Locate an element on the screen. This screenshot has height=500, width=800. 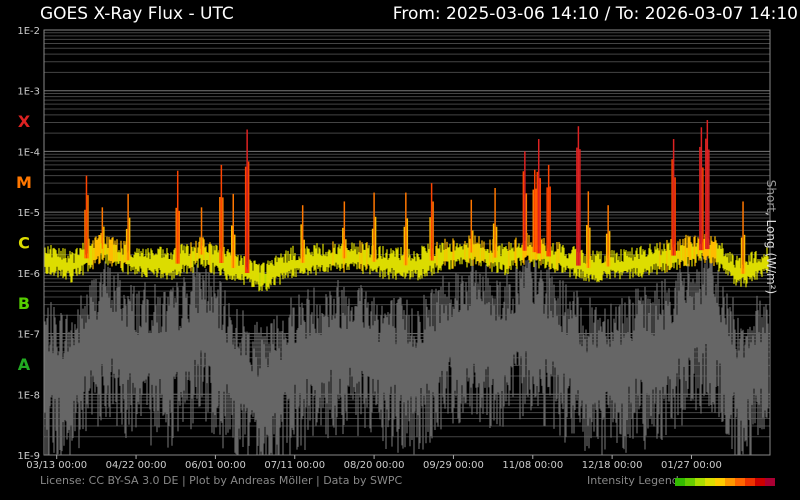
x-tick-label: 09/29 00:00 is located at coordinates (453, 465).